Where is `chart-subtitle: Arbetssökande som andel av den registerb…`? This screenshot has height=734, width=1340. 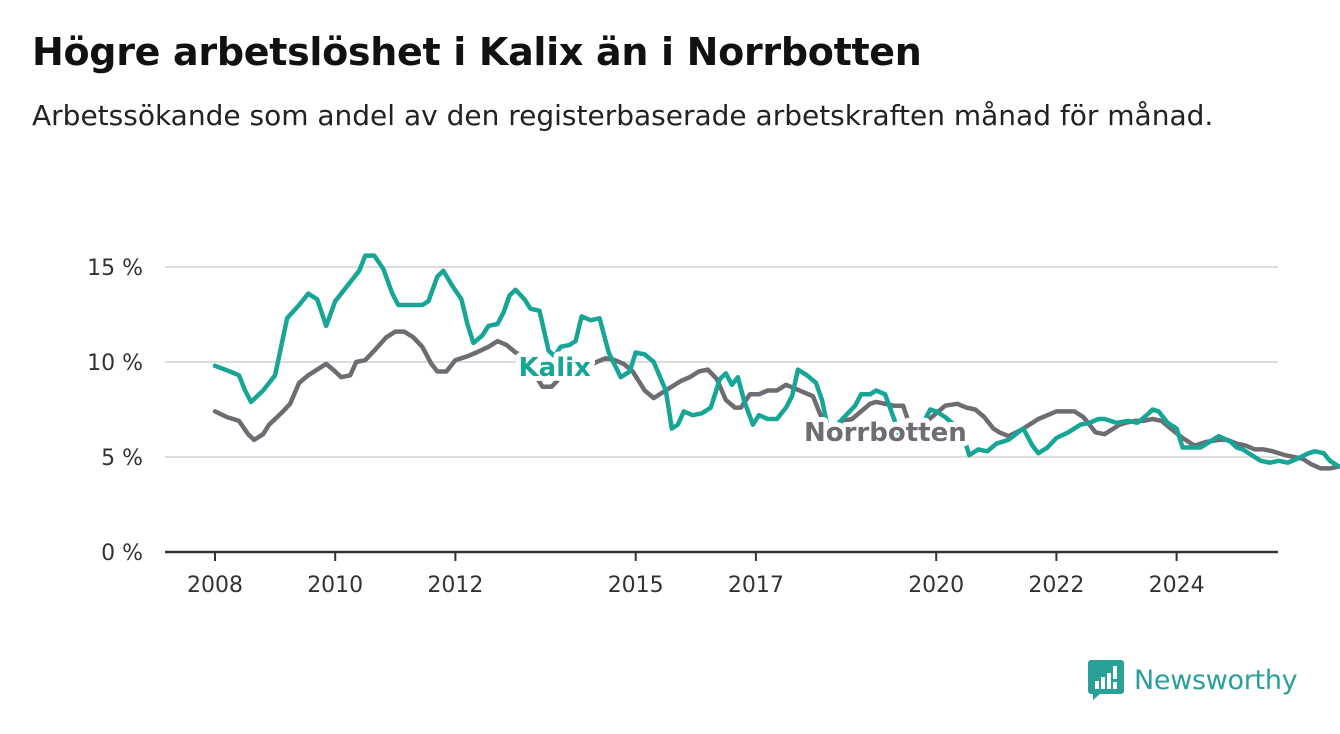 chart-subtitle: Arbetssökande som andel av den registerb… is located at coordinates (623, 115).